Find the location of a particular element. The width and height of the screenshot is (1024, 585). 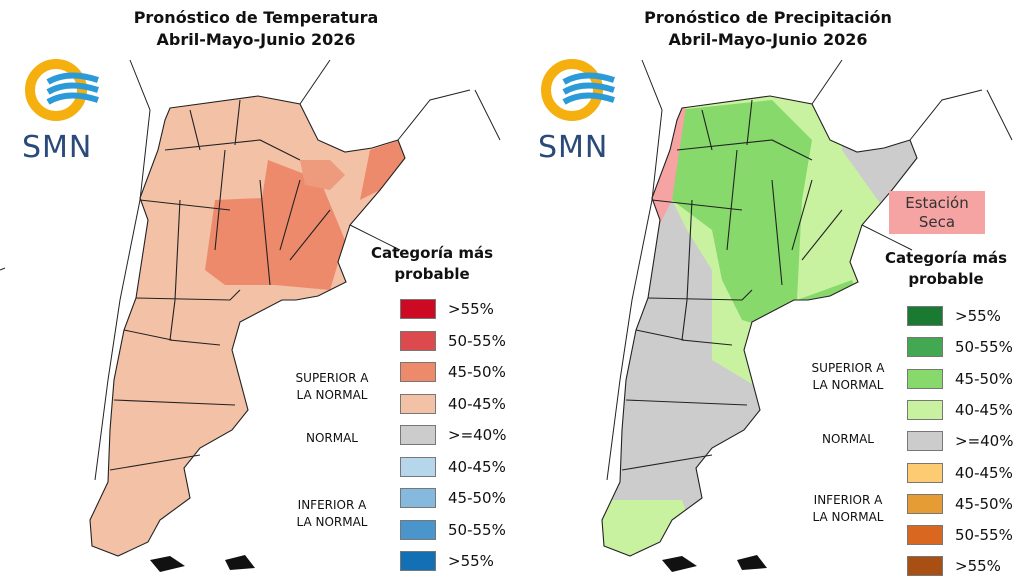

dry-season-label: Estación Seca is located at coordinates (937, 212).